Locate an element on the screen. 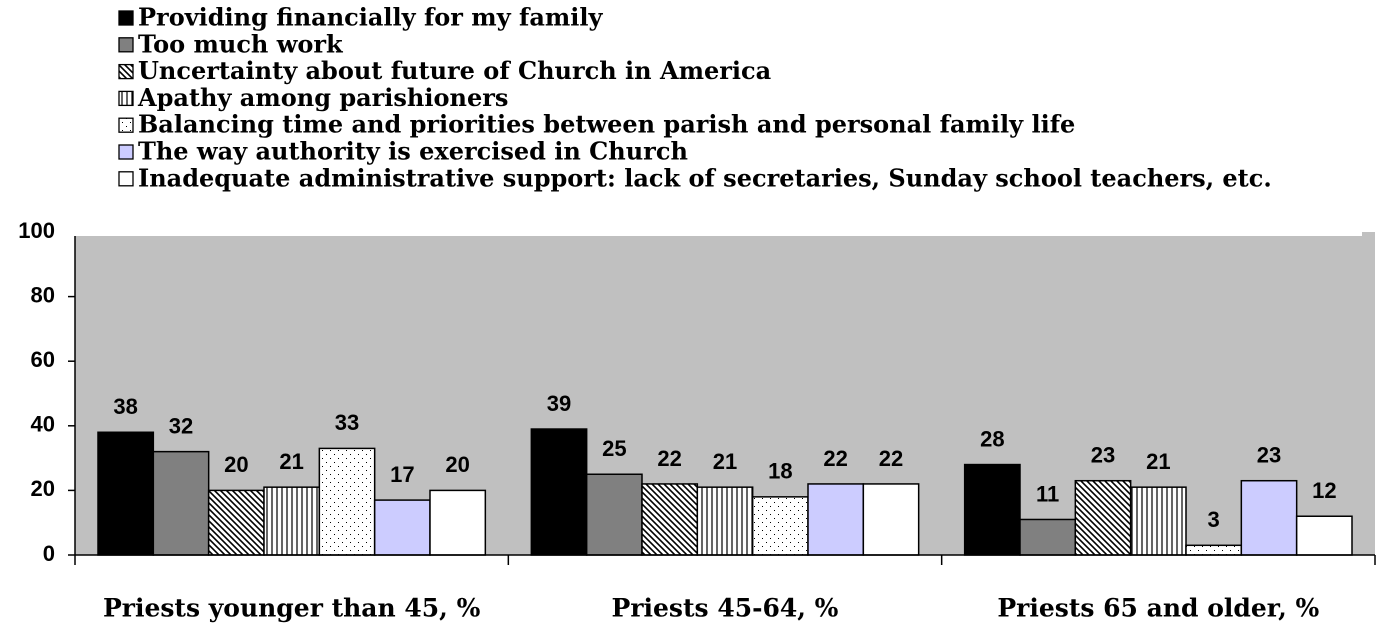 This screenshot has height=629, width=1385. y-tick-label: 100 is located at coordinates (36, 230).